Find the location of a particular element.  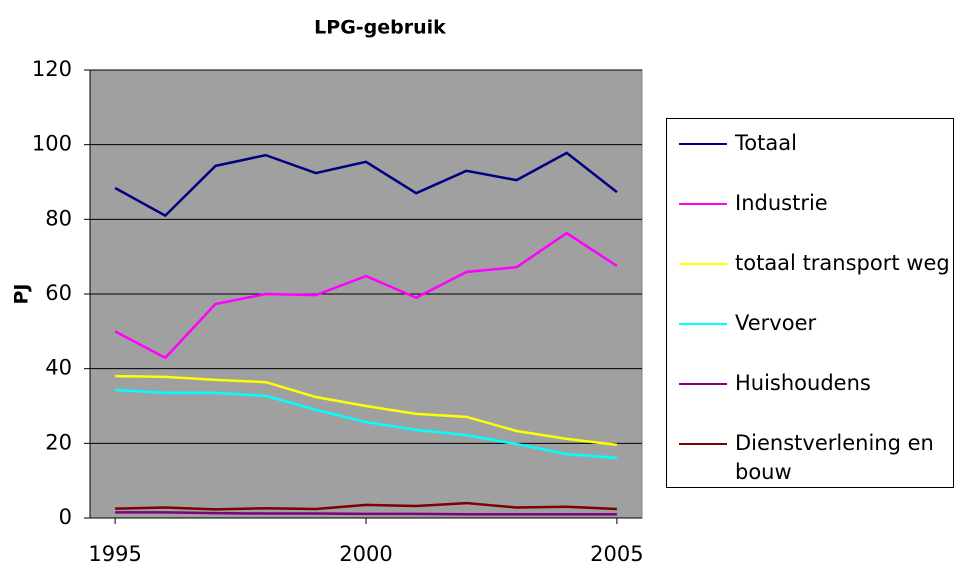

y-tick-label: 120 is located at coordinates (52, 69).